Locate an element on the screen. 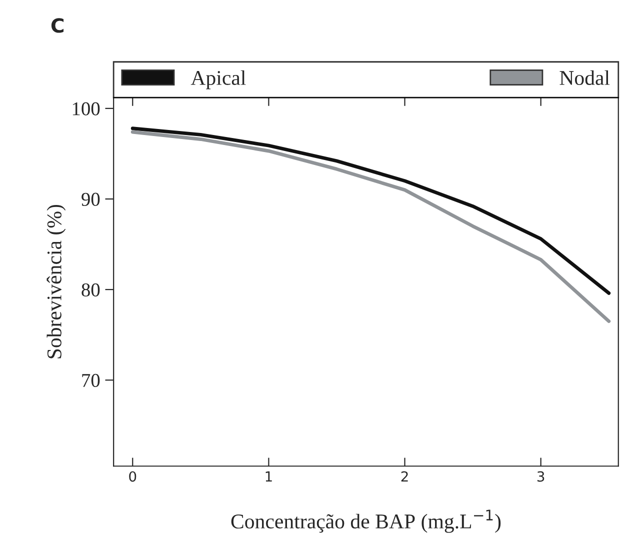  y-tick-label: 70 is located at coordinates (91, 381).